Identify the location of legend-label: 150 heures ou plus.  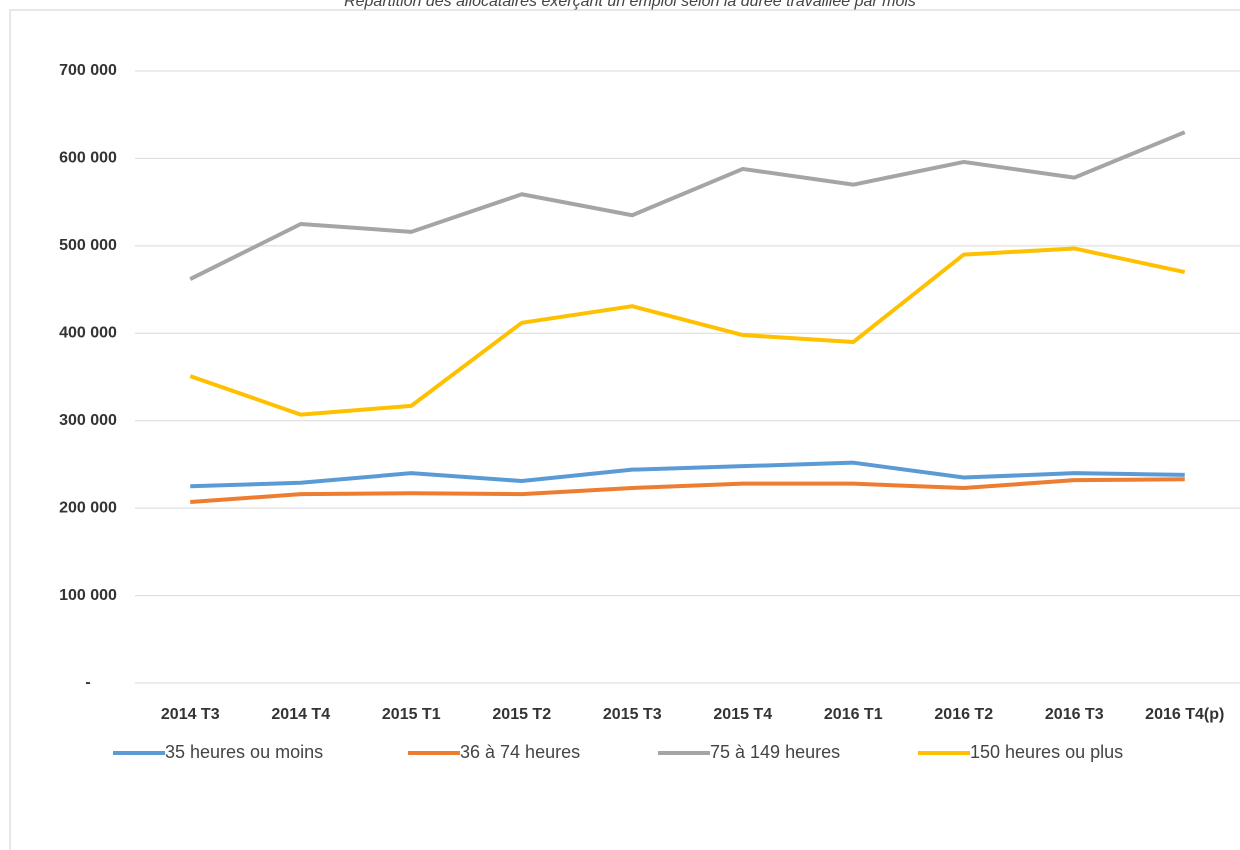
(1046, 752).